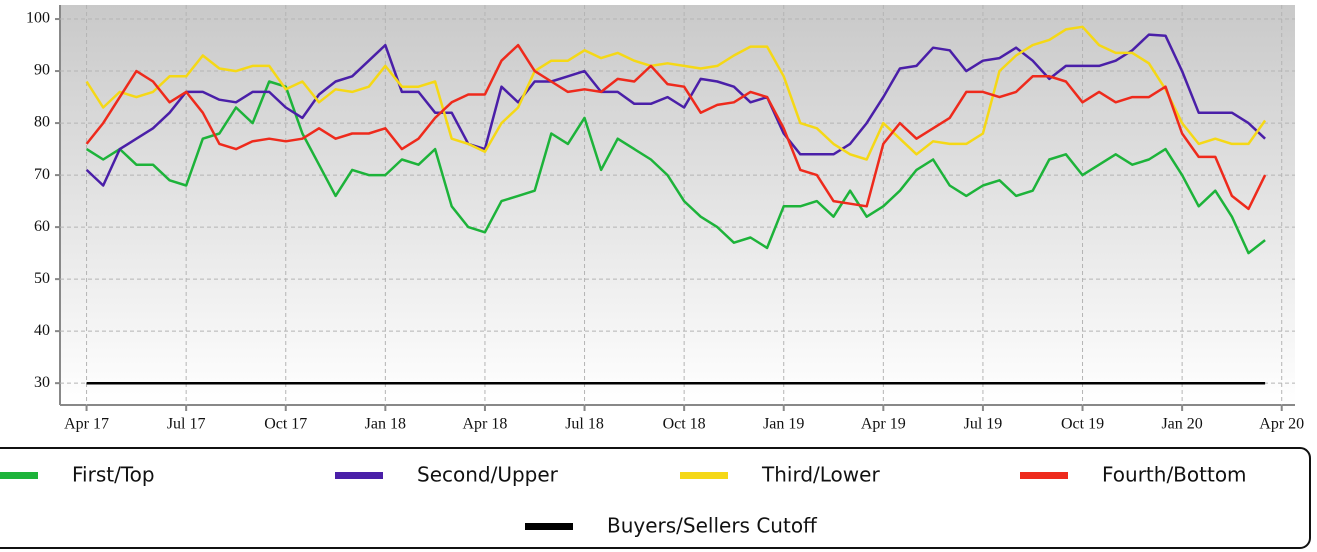 The height and width of the screenshot is (552, 1317). I want to click on x-tick-label: Jan 20, so click(1181, 424).